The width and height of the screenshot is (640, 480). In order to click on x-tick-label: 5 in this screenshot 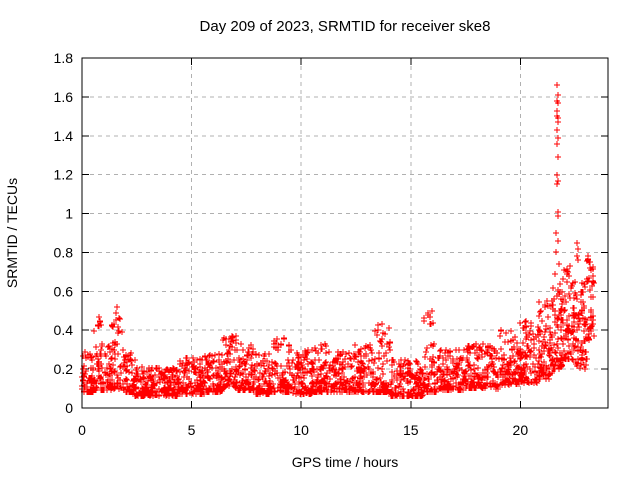, I will do `click(192, 430)`.